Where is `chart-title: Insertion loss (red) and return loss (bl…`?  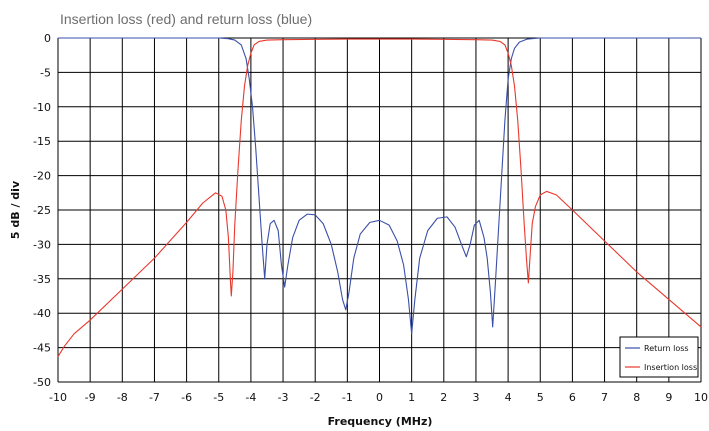 chart-title: Insertion loss (red) and return loss (bl… is located at coordinates (186, 19).